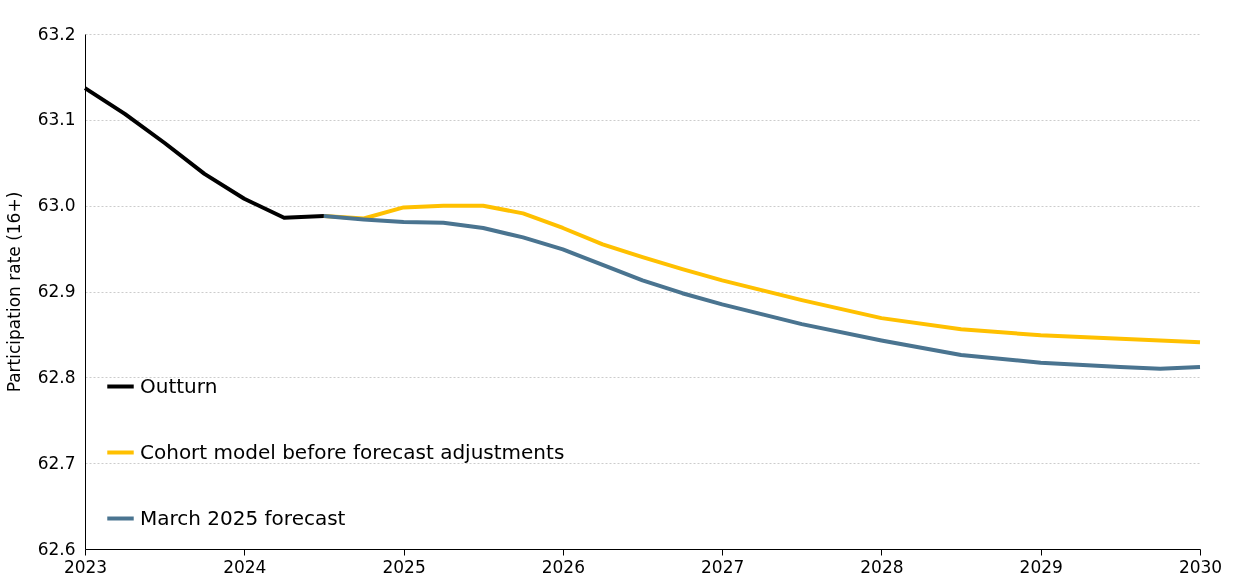  What do you see at coordinates (13, 292) in the screenshot?
I see `y-axis-title: Participation rate (16+)` at bounding box center [13, 292].